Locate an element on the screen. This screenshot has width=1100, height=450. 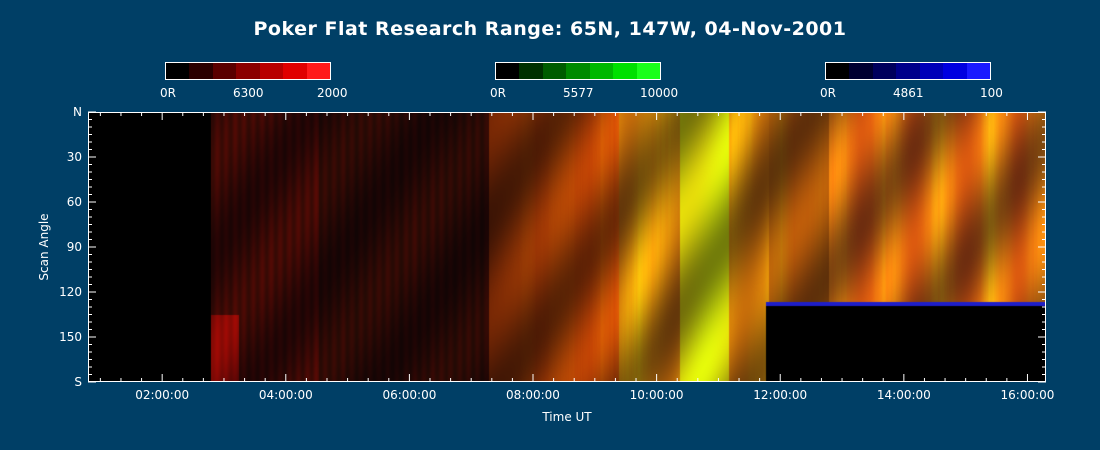
colorbar-4861-max-label: 100 is located at coordinates (991, 93).